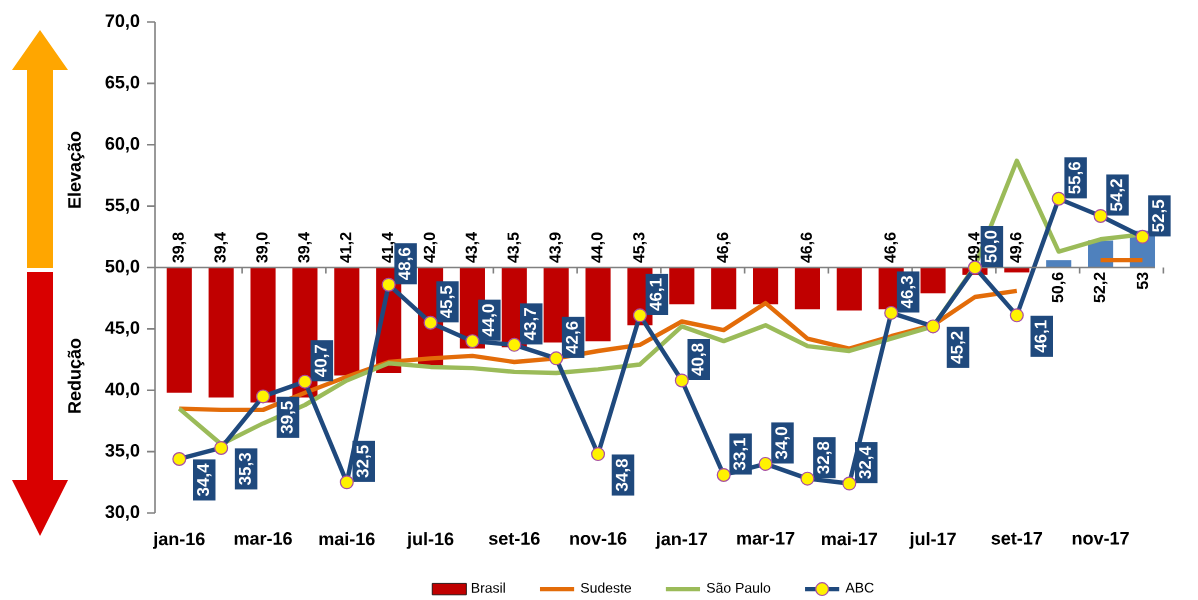 The width and height of the screenshot is (1198, 600). What do you see at coordinates (1100, 287) in the screenshot?
I see `data-label: 52,2` at bounding box center [1100, 287].